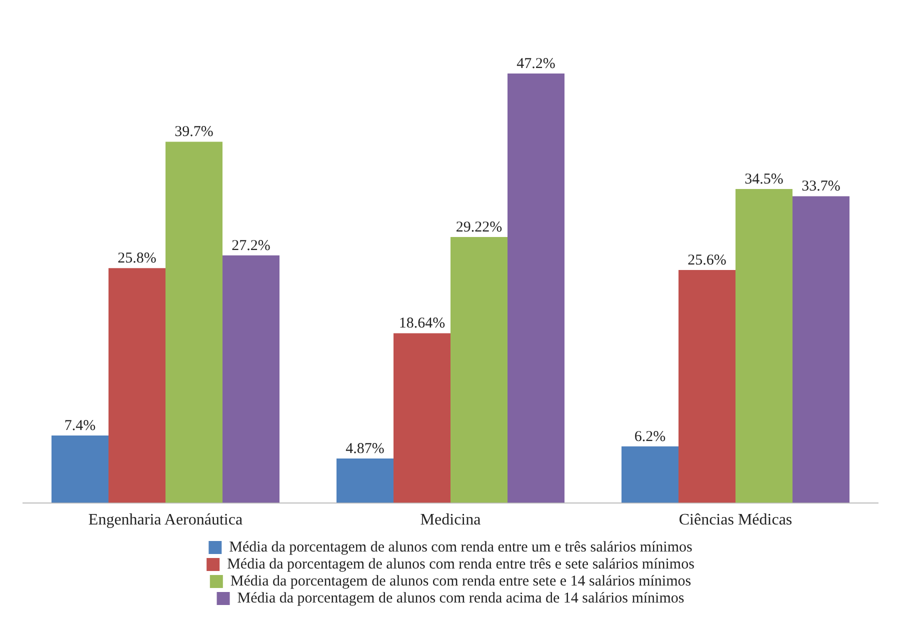  What do you see at coordinates (707, 260) in the screenshot?
I see `data-label: 25.6%` at bounding box center [707, 260].